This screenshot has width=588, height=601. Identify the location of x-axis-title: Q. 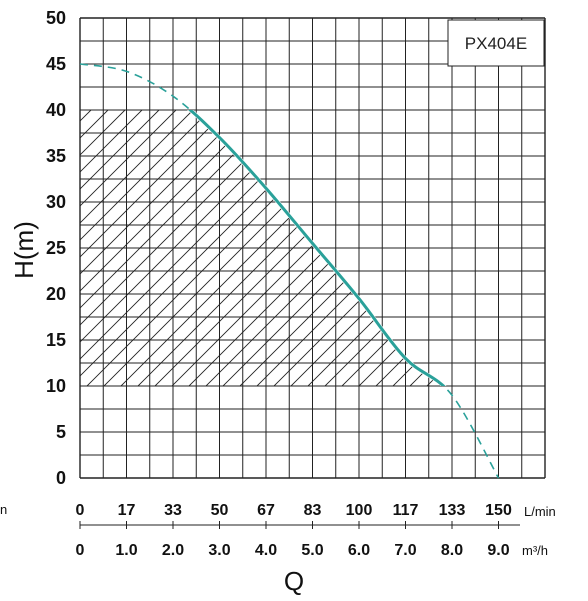
(294, 581).